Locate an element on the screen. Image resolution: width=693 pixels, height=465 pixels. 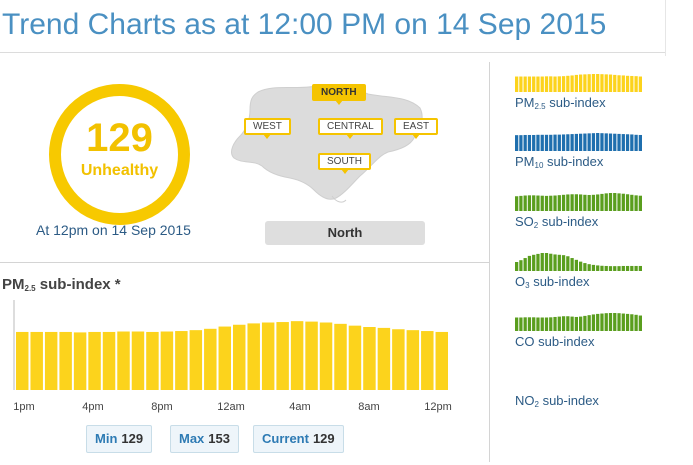
legend-label-rest: sub-index is located at coordinates (568, 400).